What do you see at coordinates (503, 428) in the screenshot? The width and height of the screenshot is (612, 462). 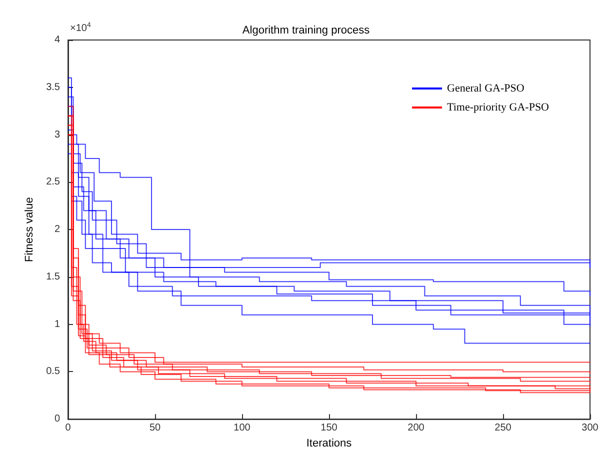 I see `x-tick-label: 250` at bounding box center [503, 428].